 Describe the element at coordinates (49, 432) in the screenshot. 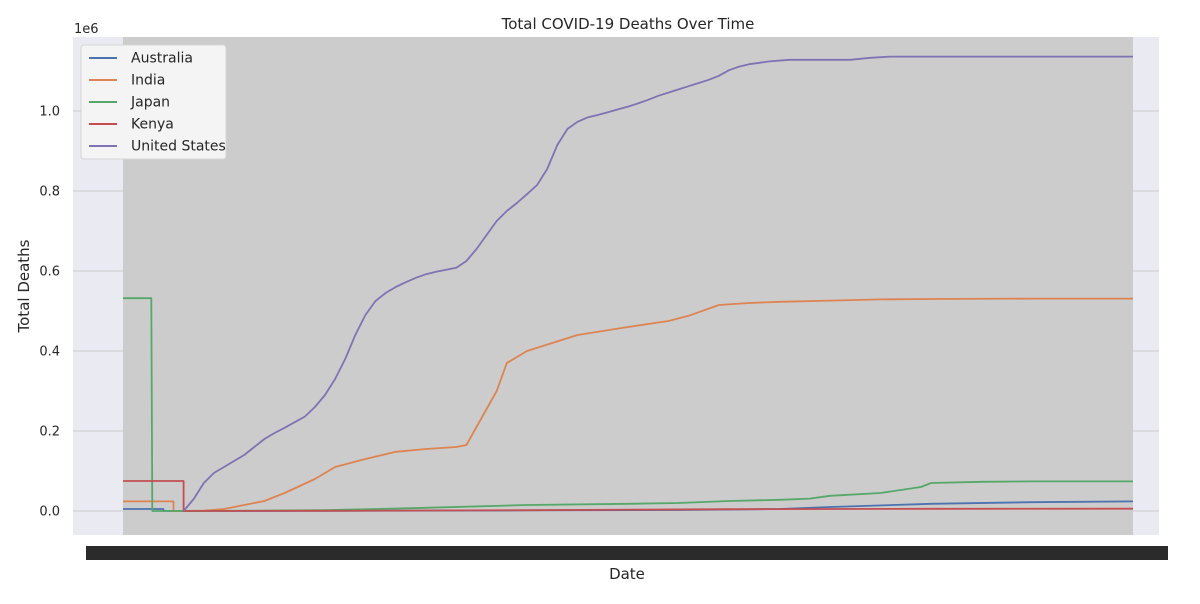

I see `y-tick-label: 0.2` at that location.